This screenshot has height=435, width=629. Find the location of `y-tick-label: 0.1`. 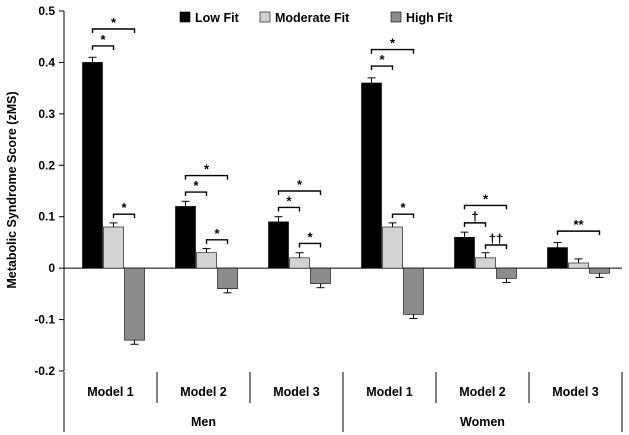

y-tick-label: 0.1 is located at coordinates (46, 217).